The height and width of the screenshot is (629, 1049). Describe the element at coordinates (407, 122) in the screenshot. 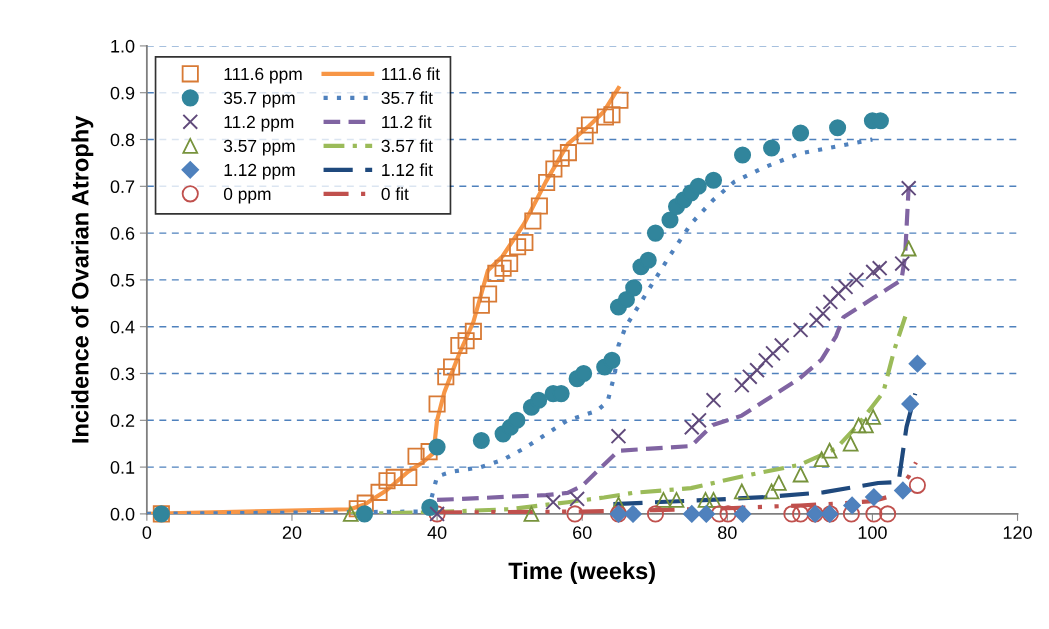

I see `legend-label: 11.2 fit` at that location.